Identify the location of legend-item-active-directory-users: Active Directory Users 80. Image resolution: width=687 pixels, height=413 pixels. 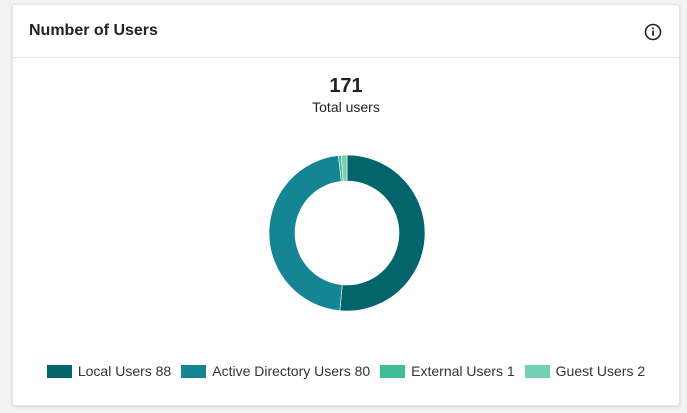
(275, 371).